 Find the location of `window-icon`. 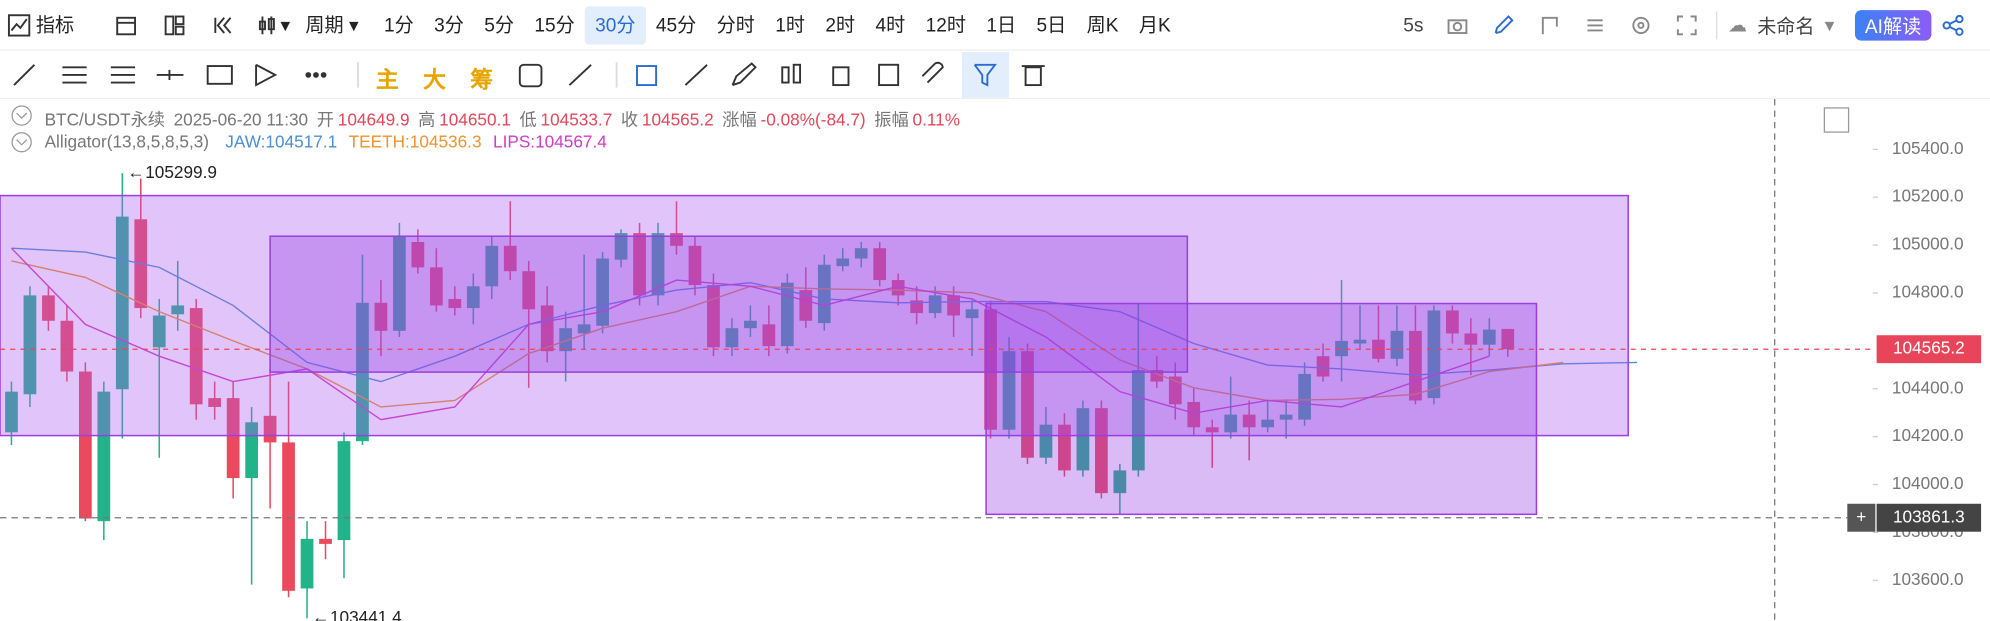

window-icon is located at coordinates (1549, 25).